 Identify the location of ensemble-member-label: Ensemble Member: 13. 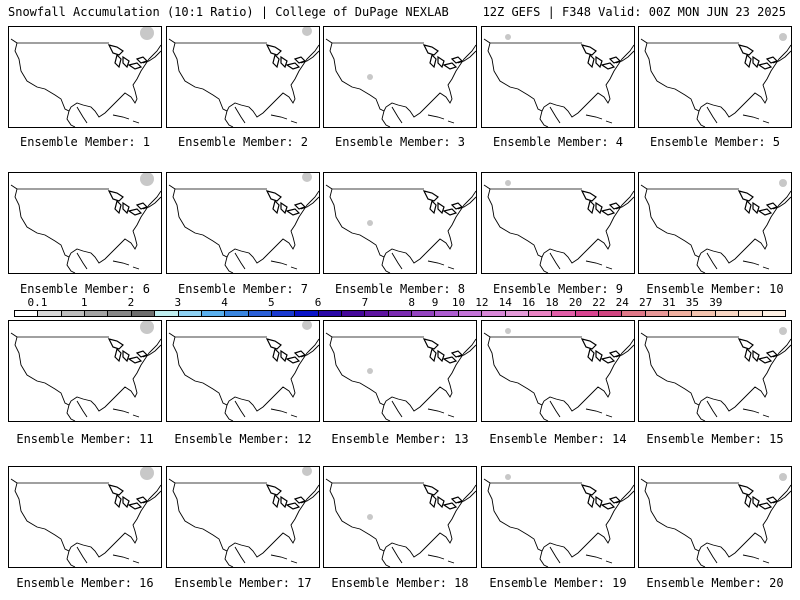
(400, 439).